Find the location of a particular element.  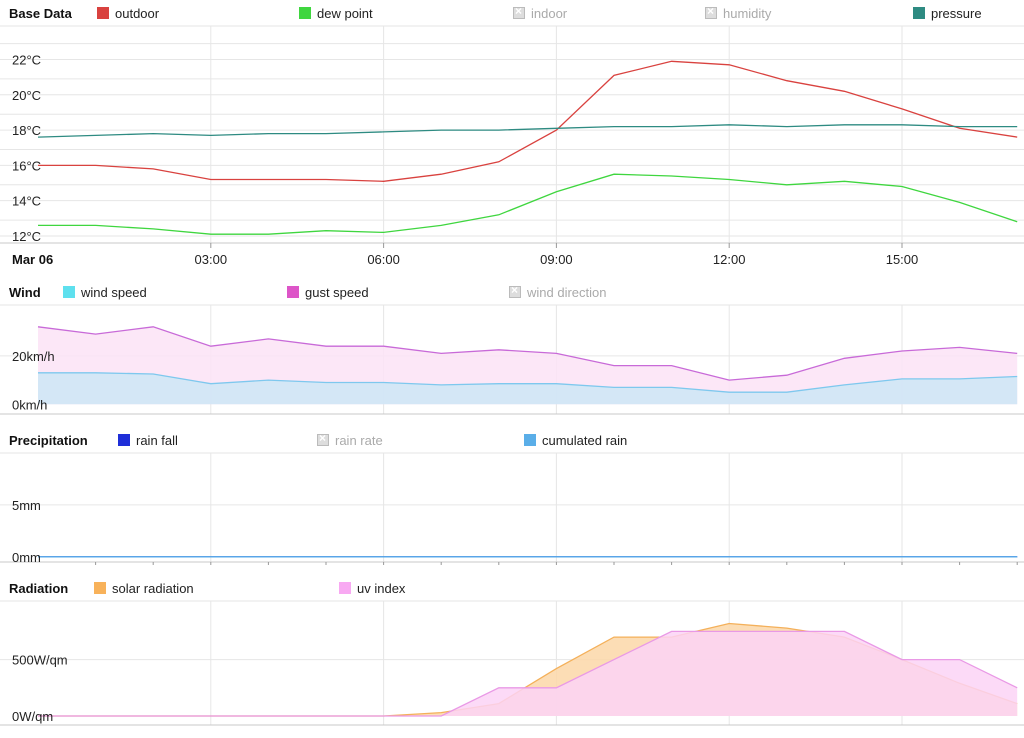

legend-outdoor: outdoor is located at coordinates (128, 13).